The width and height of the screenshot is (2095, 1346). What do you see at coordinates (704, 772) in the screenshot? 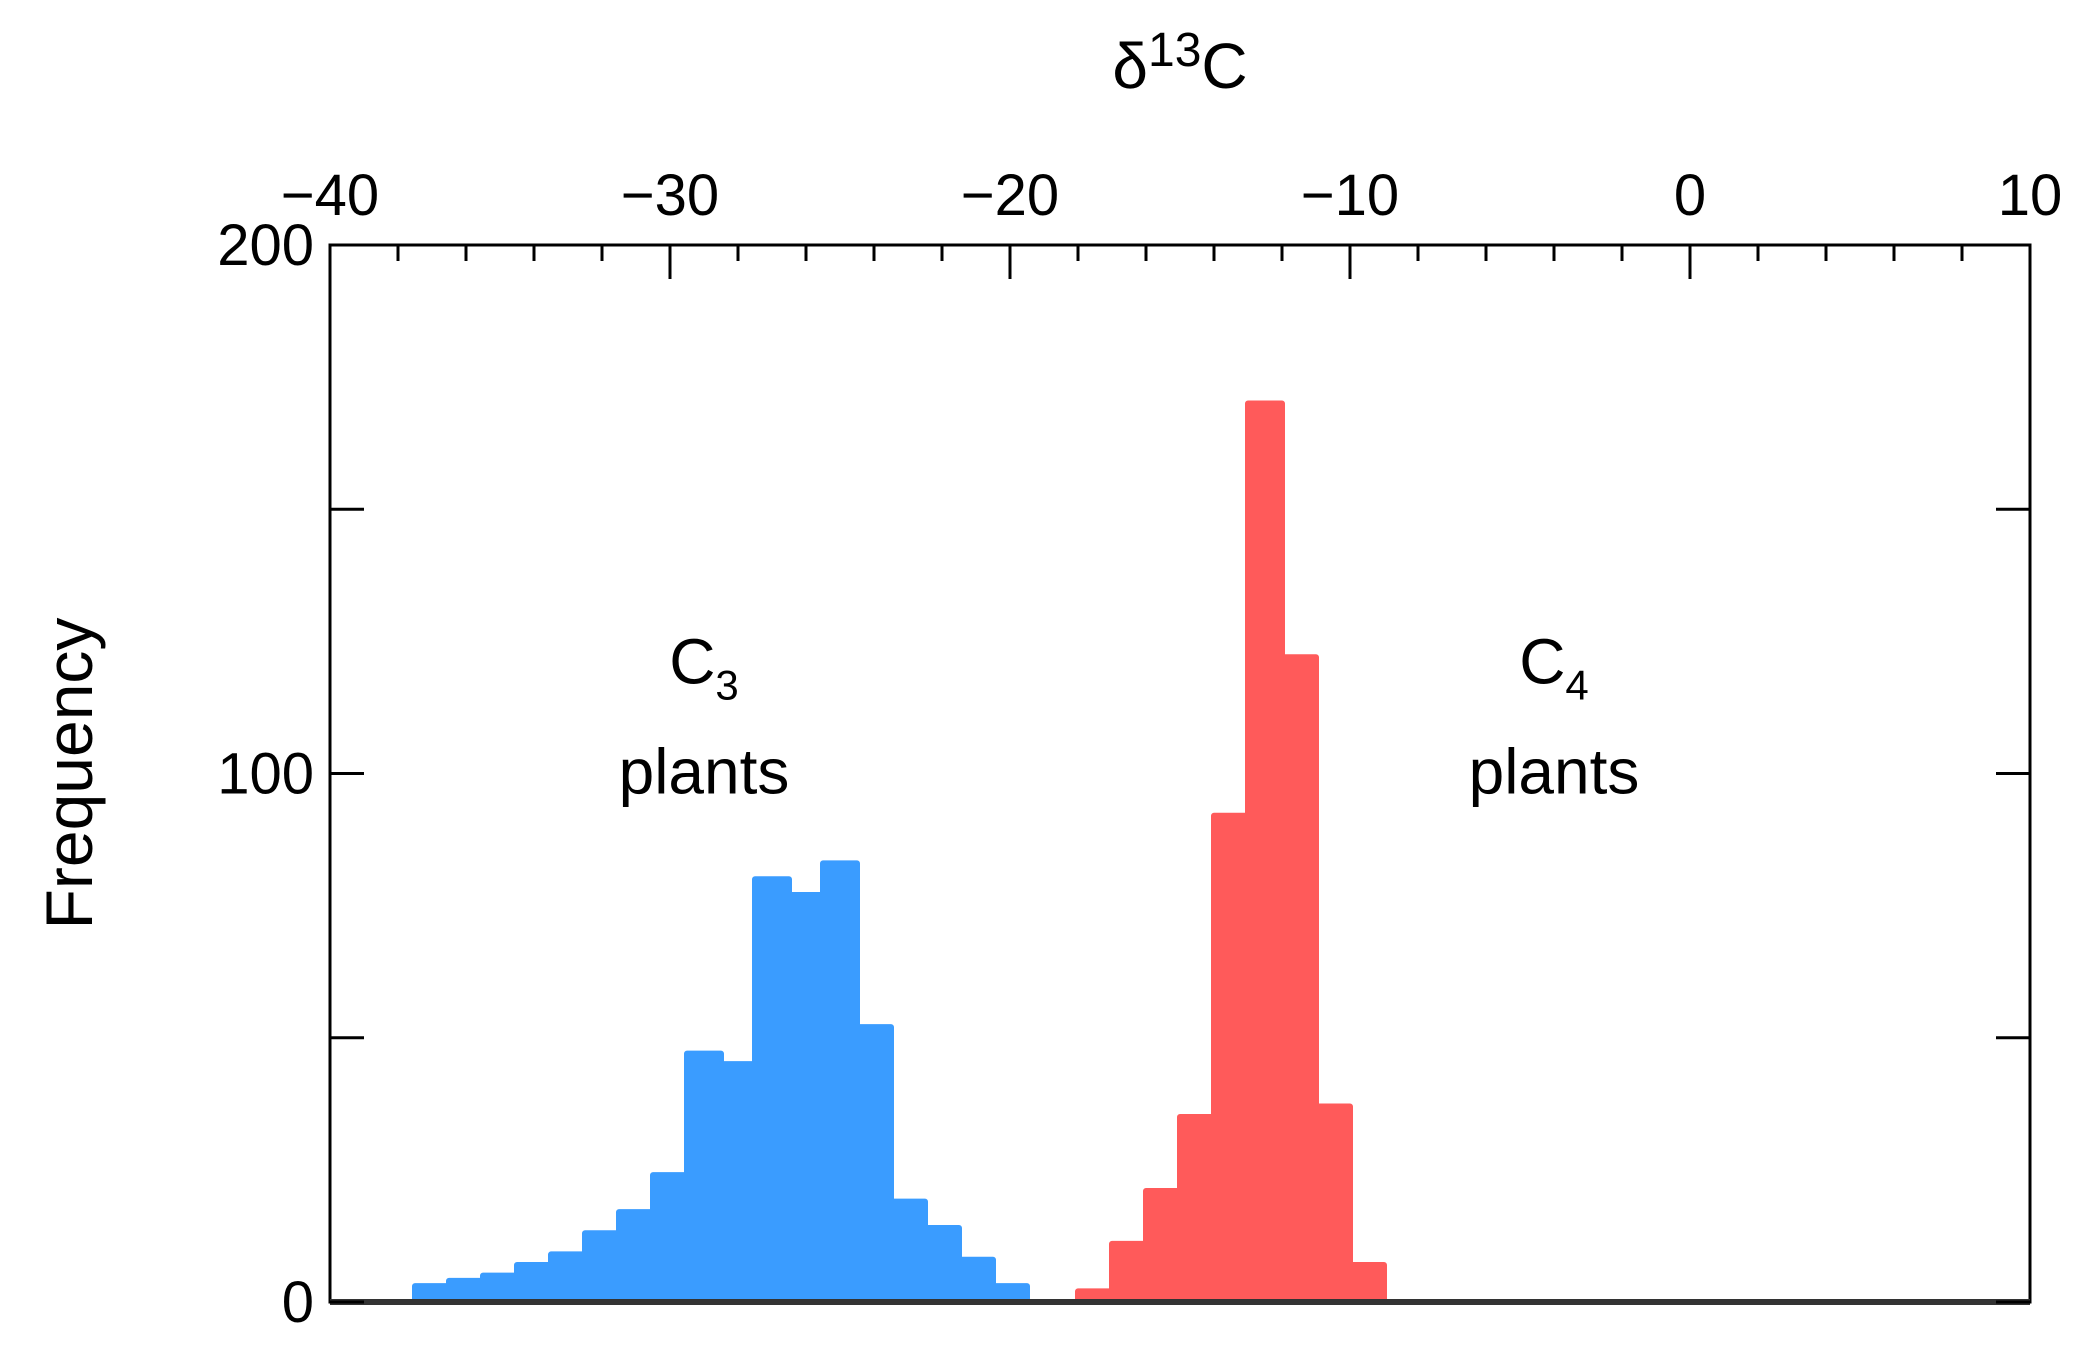
I see `series-label-1-line2: plants` at bounding box center [704, 772].